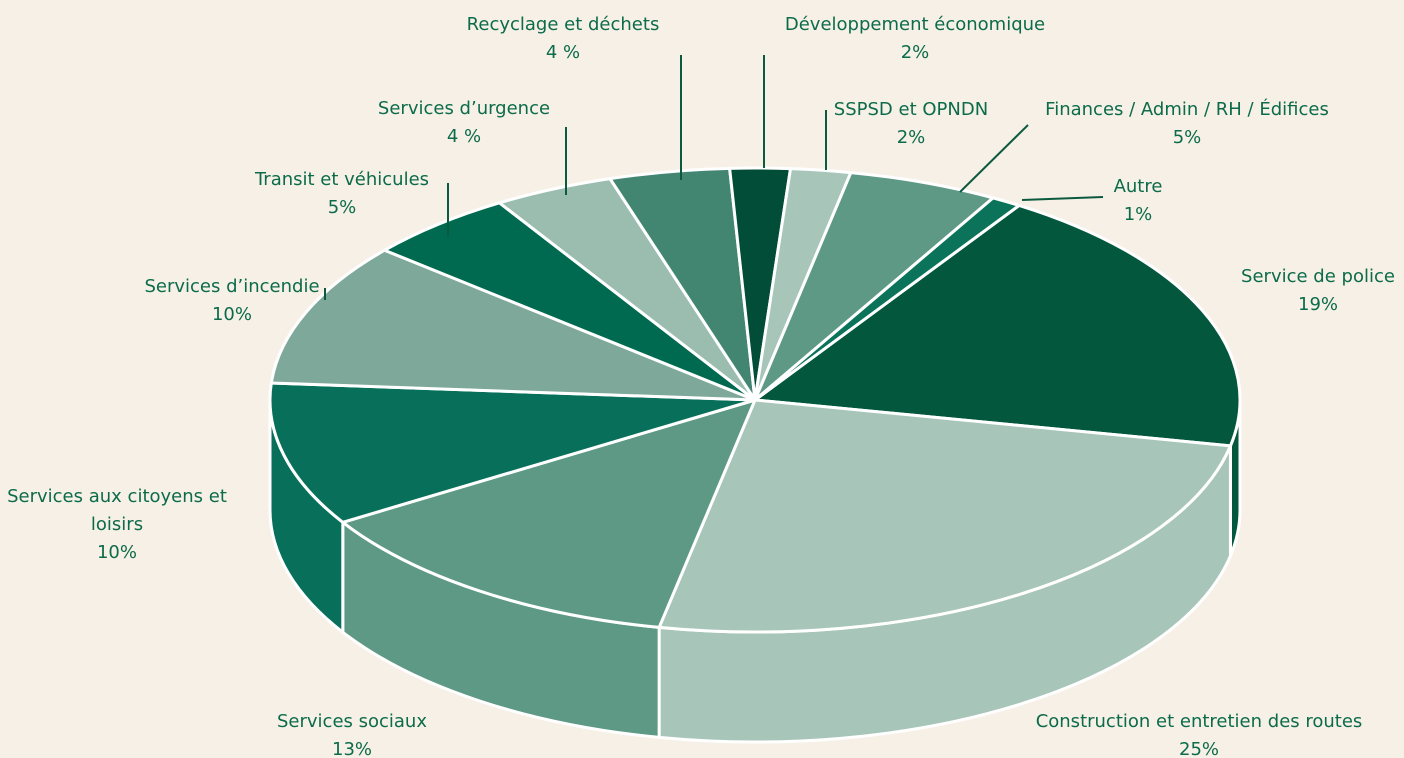 Image resolution: width=1404 pixels, height=758 pixels. Describe the element at coordinates (1199, 748) in the screenshot. I see `value-label: 25%` at that location.